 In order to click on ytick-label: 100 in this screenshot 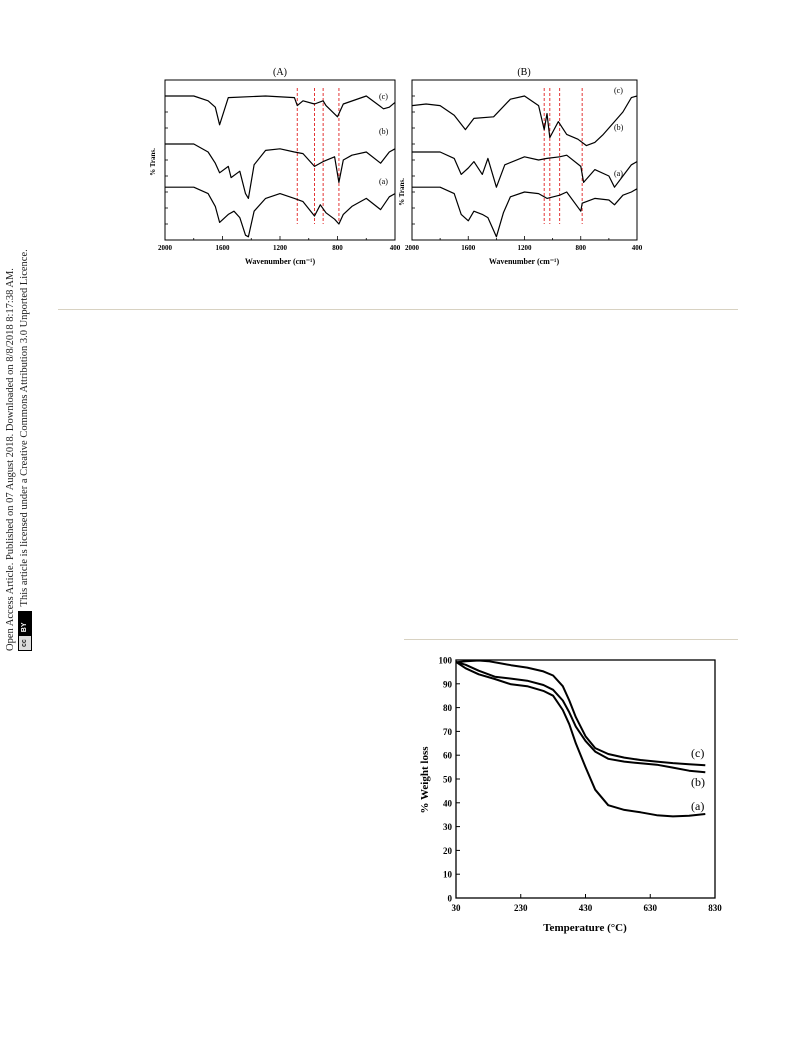, I will do `click(446, 661)`.